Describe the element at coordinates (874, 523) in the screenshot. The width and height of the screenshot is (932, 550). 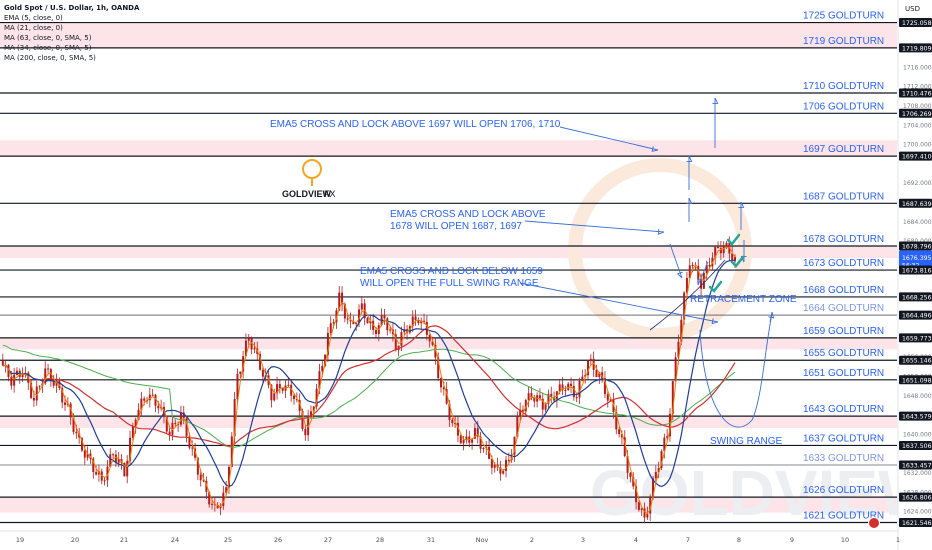
I see `us-flag-icon` at that location.